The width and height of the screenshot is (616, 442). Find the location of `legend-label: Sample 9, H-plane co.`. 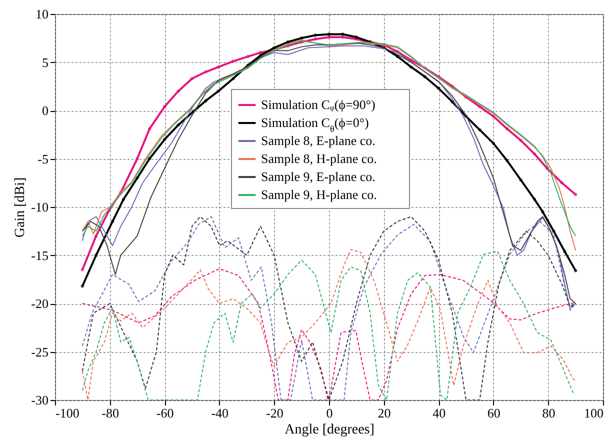

legend-label: Sample 9, H-plane co. is located at coordinates (319, 194).